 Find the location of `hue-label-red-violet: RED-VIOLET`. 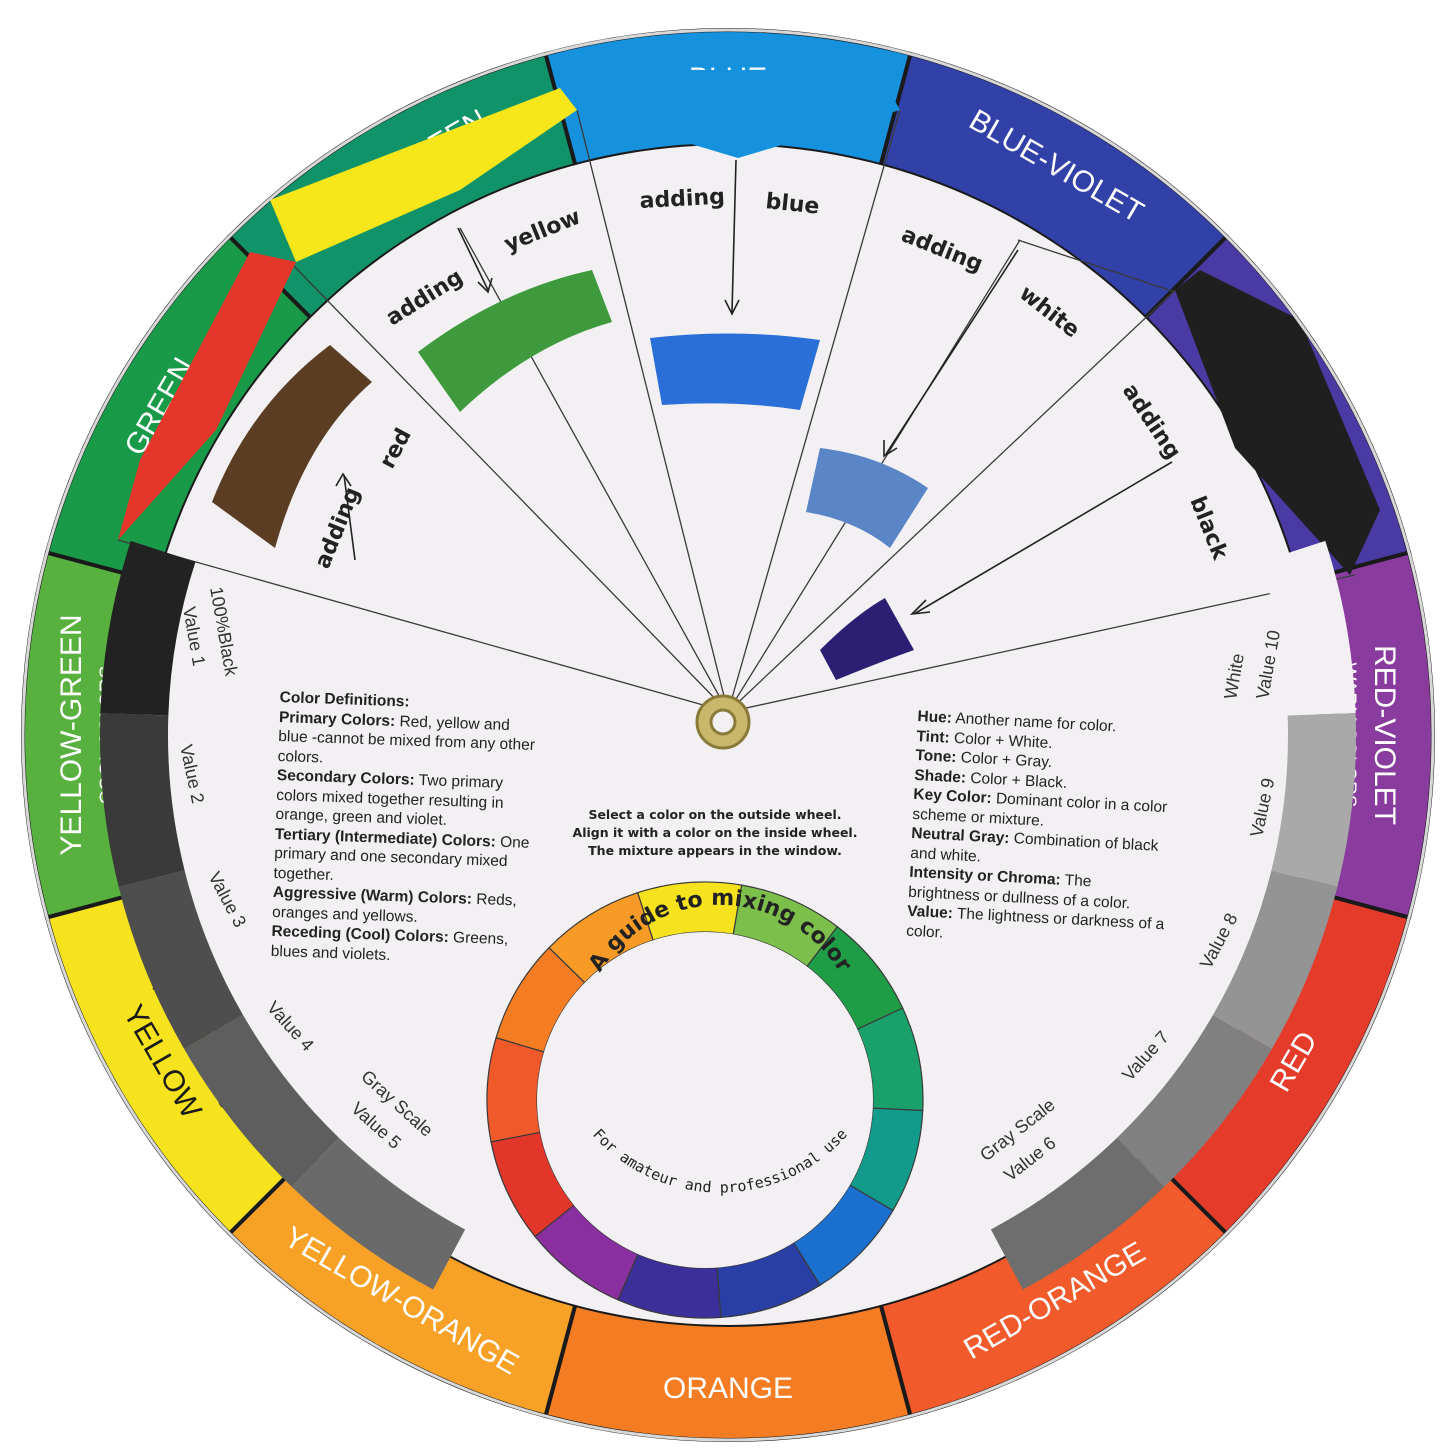

hue-label-red-violet: RED-VIOLET is located at coordinates (1384, 735).